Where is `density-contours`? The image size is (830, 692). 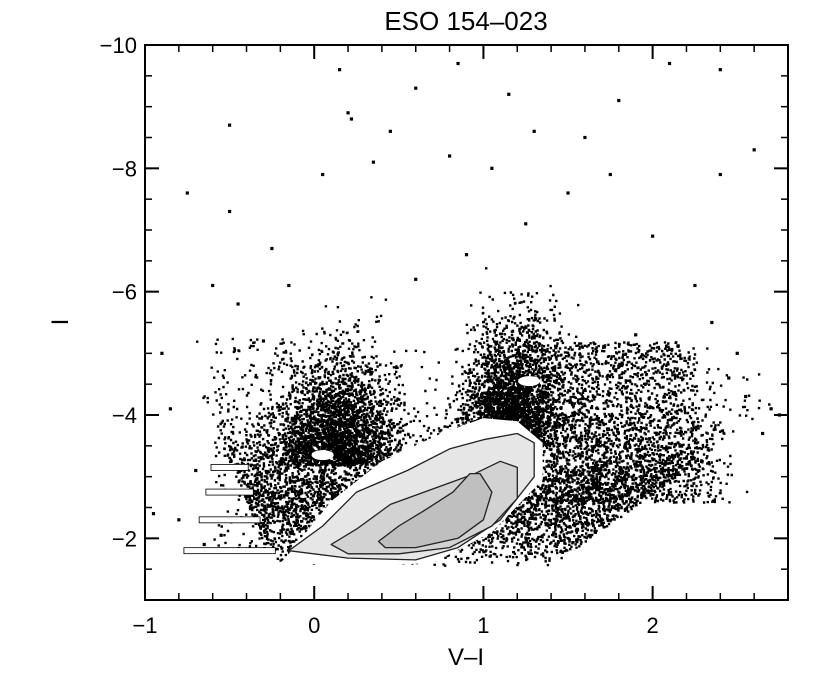
density-contours is located at coordinates (411, 492).